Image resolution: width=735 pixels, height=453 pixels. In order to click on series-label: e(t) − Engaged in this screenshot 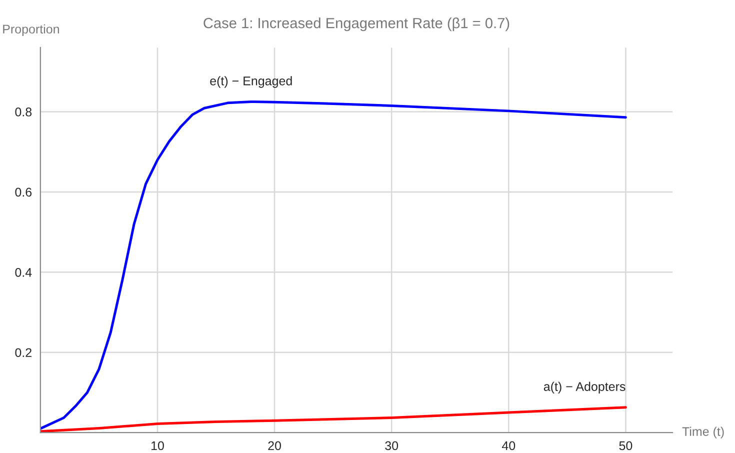, I will do `click(251, 82)`.